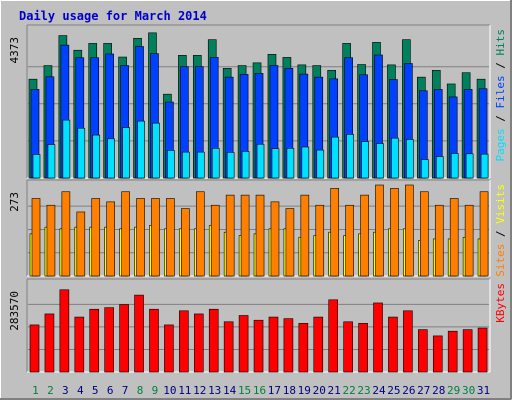  I want to click on day-label: 22, so click(348, 390).